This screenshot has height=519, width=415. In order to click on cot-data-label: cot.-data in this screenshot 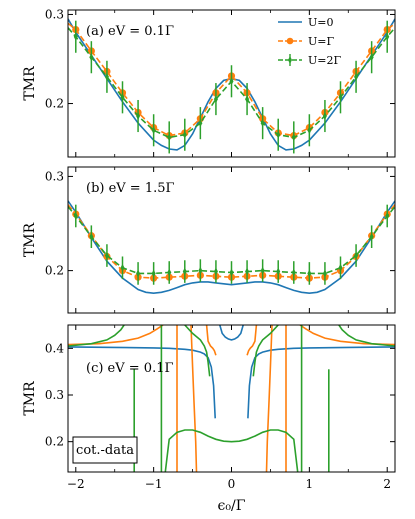, I will do `click(105, 450)`.